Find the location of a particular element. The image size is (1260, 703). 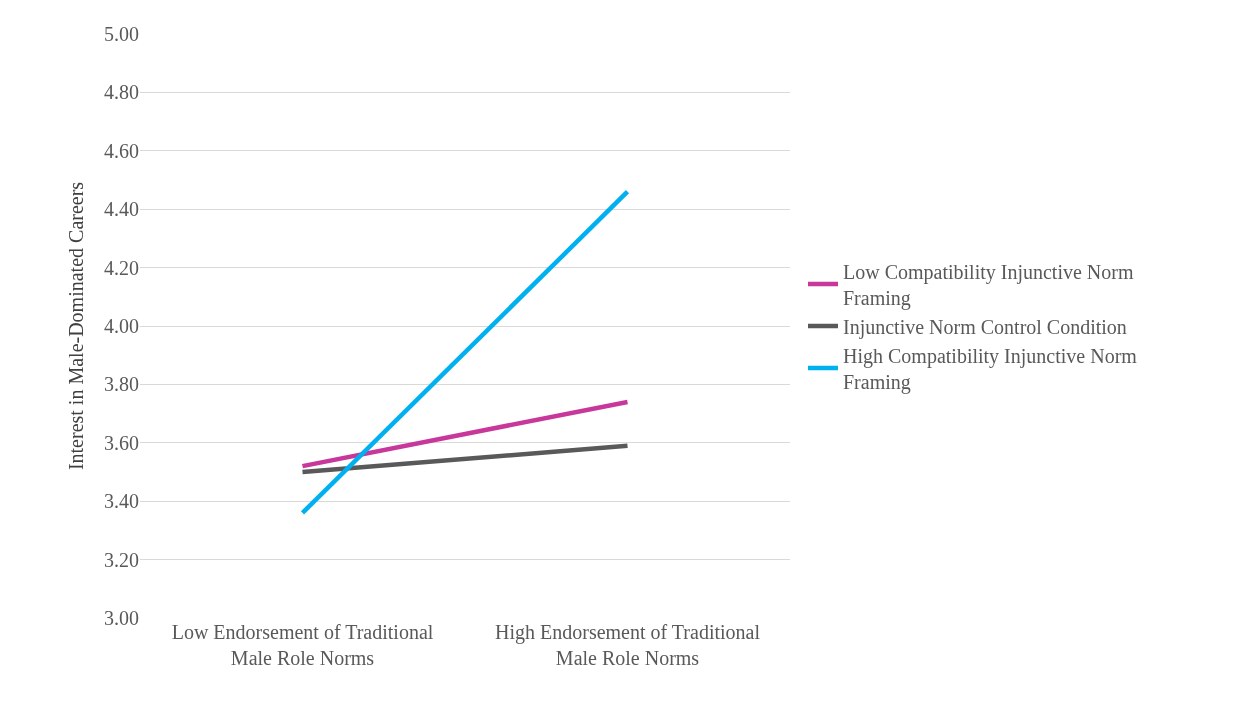

y-axis-title: Interest in Male-Dominated Careers is located at coordinates (75, 326).